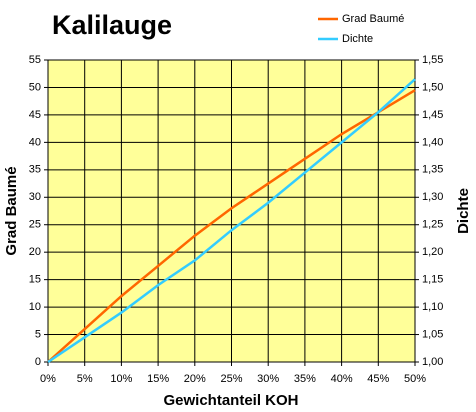 Image resolution: width=476 pixels, height=412 pixels. What do you see at coordinates (268, 379) in the screenshot?
I see `x-tick-label: 30%` at bounding box center [268, 379].